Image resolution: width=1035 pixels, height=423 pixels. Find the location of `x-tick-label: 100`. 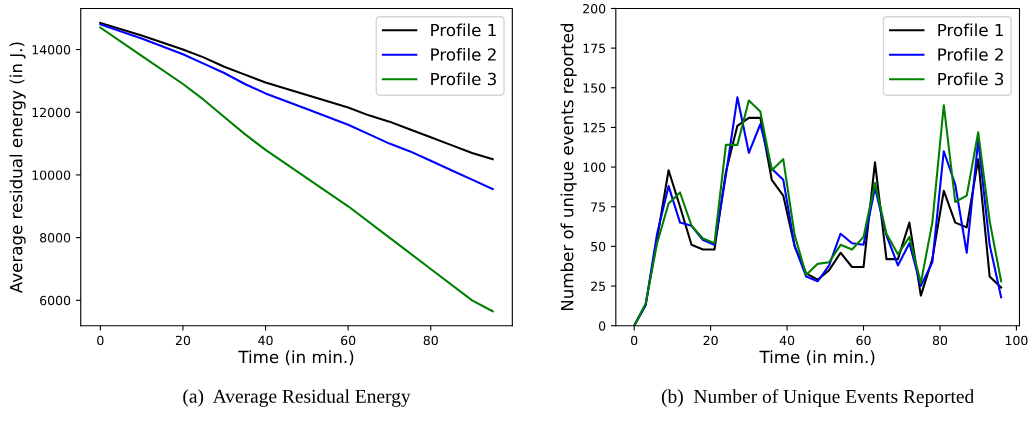

x-tick-label: 100 is located at coordinates (1016, 340).